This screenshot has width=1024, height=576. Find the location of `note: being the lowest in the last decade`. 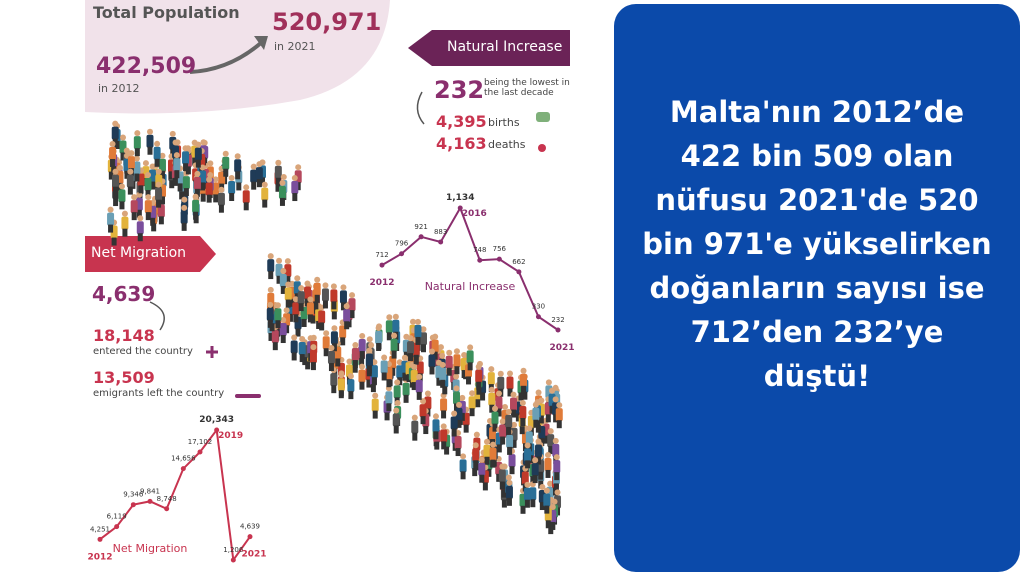

note: being the lowest in the last decade is located at coordinates (527, 88).